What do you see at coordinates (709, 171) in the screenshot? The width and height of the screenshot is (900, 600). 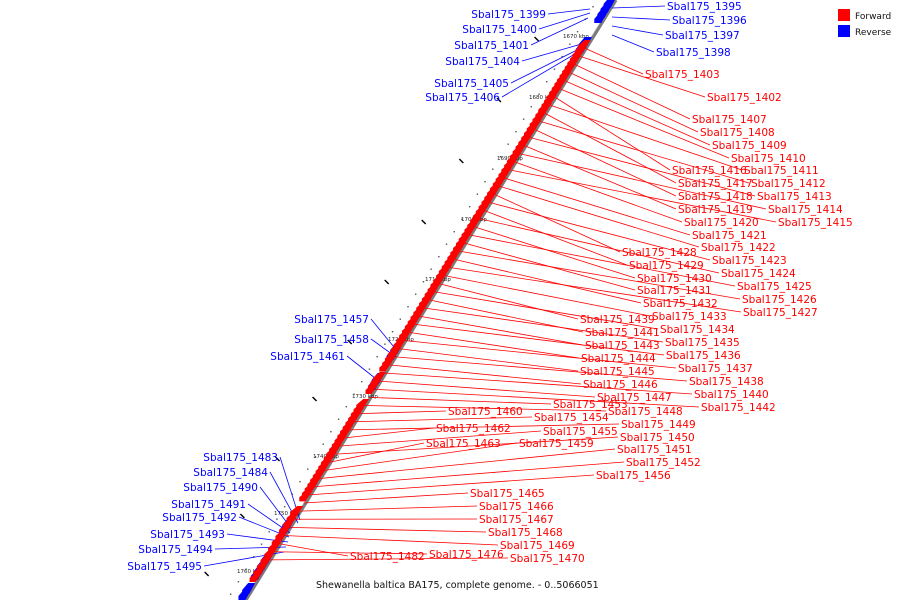 I see `gene-label: Sbal175_1416` at bounding box center [709, 171].